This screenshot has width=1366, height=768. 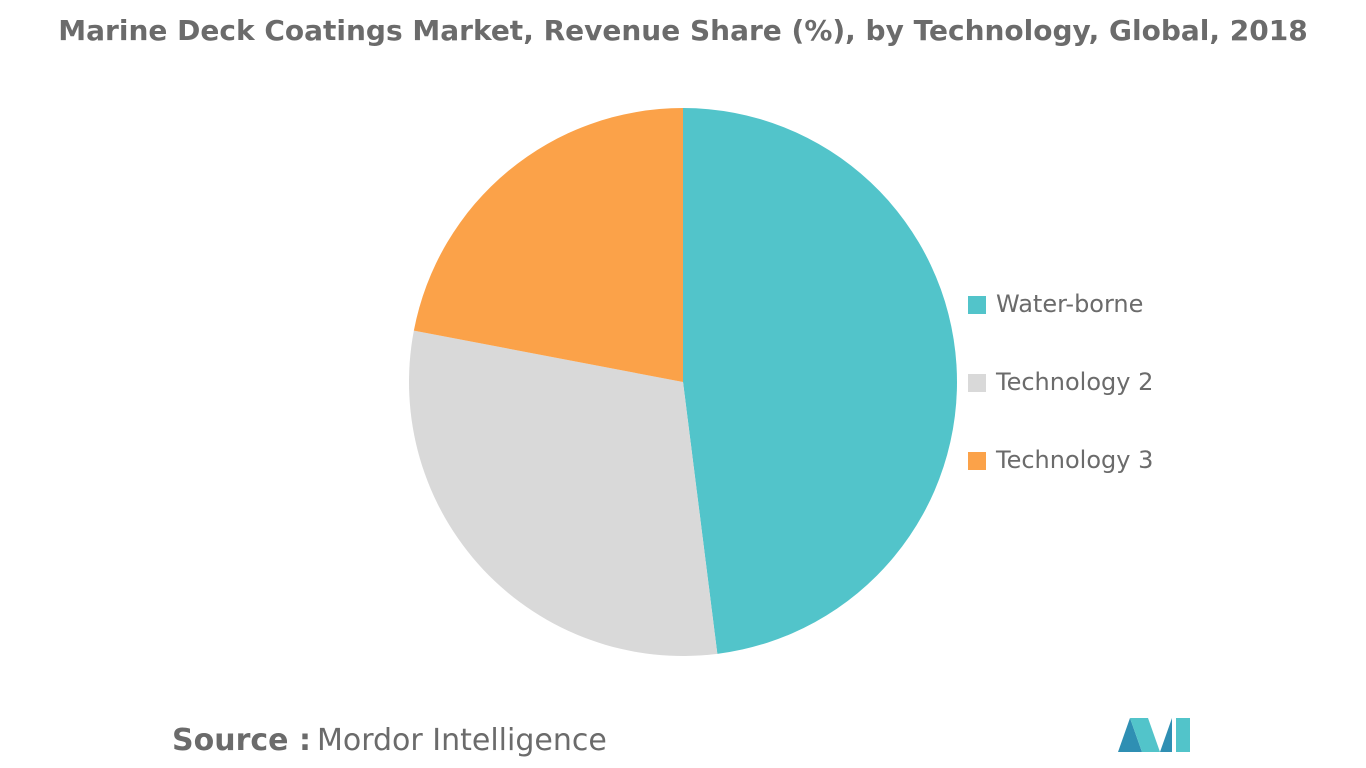 I want to click on legend: Water-borne Technology 2 Technology 3, so click(x=1060, y=382).